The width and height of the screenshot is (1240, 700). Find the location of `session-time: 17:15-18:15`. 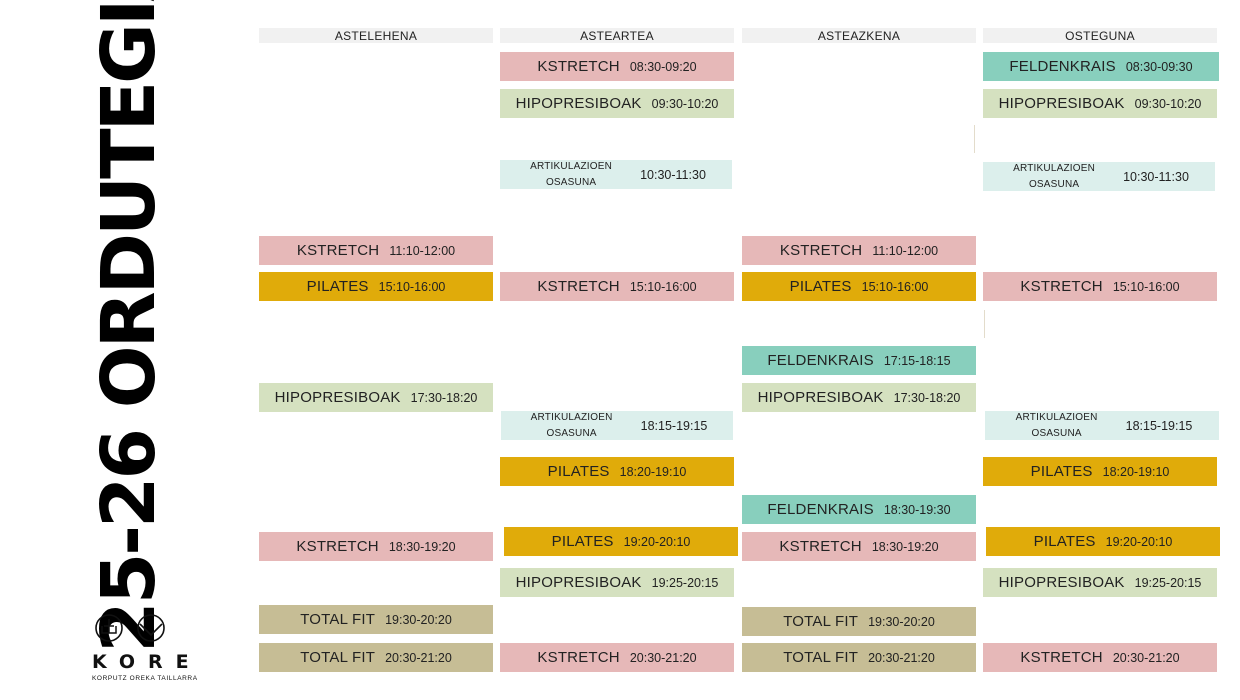

session-time: 17:15-18:15 is located at coordinates (917, 360).